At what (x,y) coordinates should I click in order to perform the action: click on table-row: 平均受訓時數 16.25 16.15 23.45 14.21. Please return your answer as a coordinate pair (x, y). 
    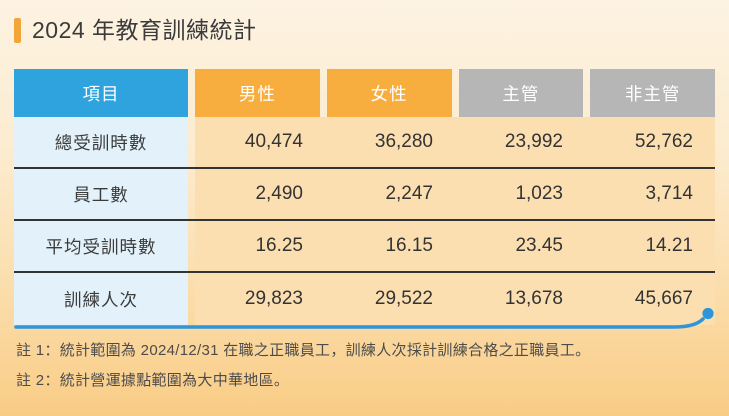
    Looking at the image, I should click on (364, 247).